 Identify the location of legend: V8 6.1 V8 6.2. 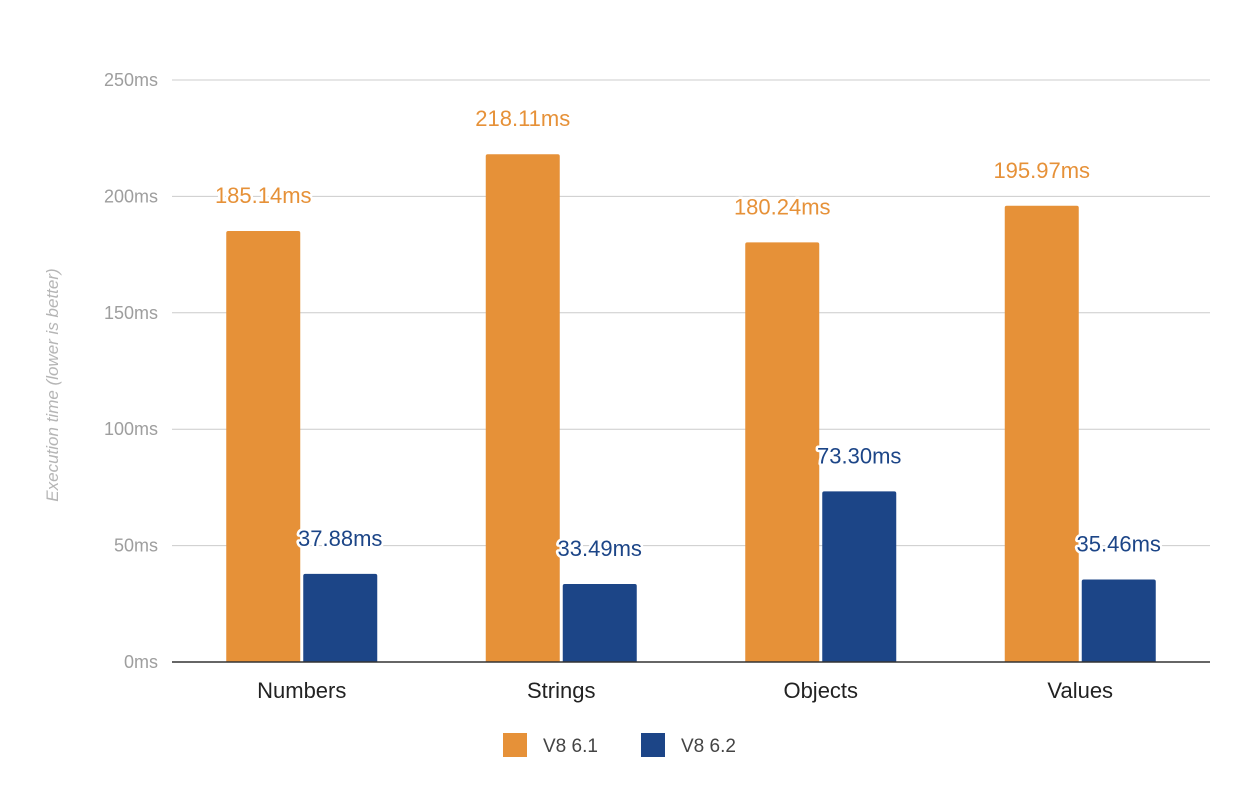
(619, 745).